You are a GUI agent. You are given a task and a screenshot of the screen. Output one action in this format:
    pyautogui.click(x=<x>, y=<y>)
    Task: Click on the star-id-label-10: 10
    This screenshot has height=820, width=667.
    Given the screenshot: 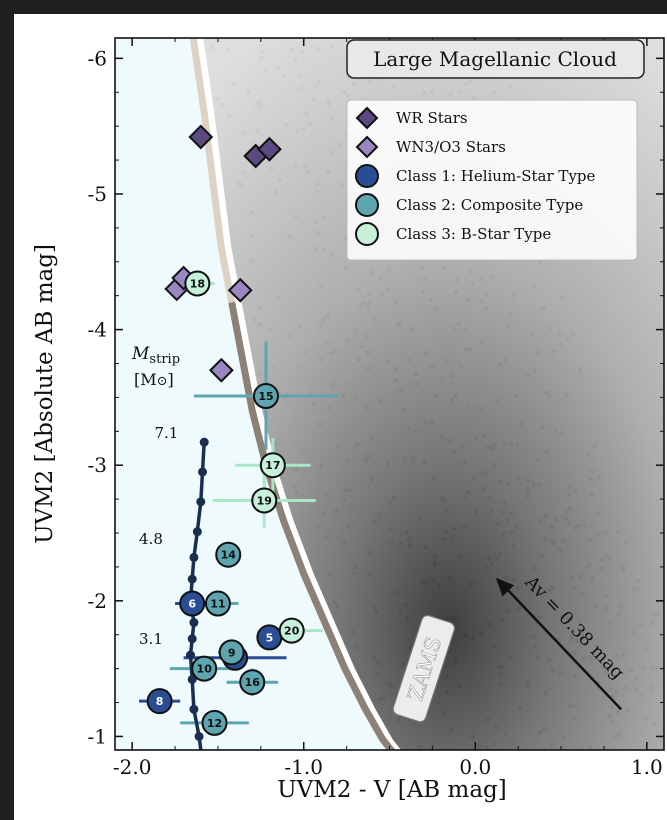 What is the action you would take?
    pyautogui.click(x=205, y=669)
    